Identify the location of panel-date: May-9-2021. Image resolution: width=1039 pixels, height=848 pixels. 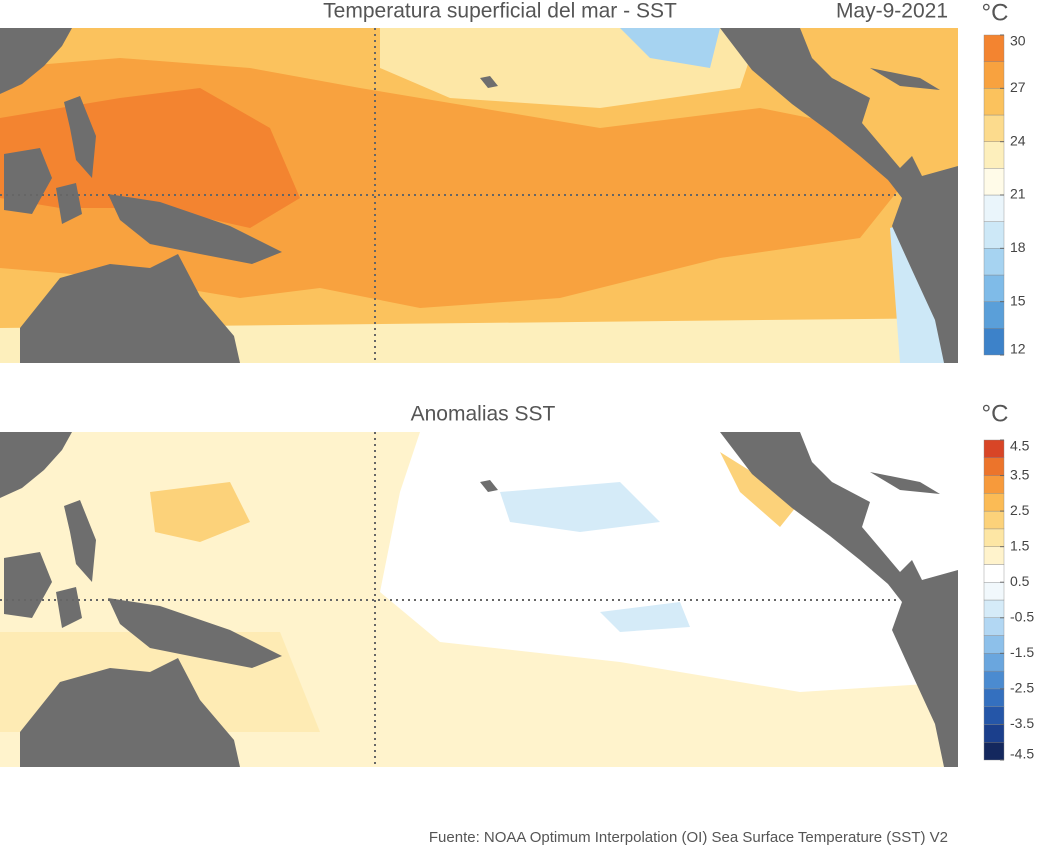
(892, 11).